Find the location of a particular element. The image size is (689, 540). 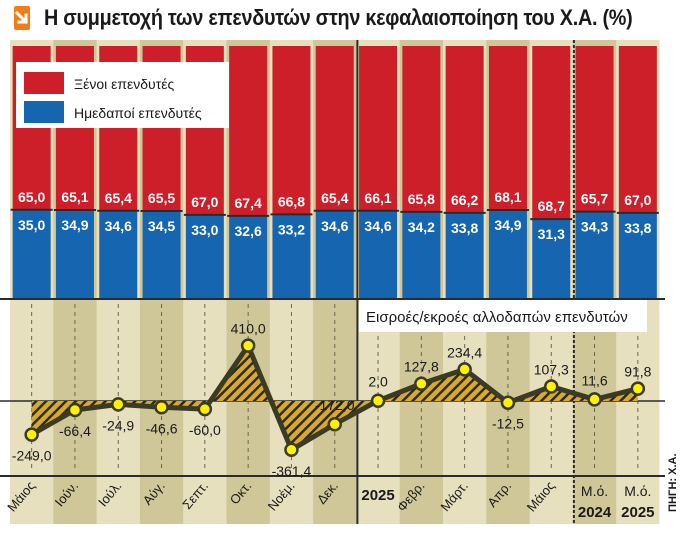

flow-value-label: 11,6 is located at coordinates (594, 380).